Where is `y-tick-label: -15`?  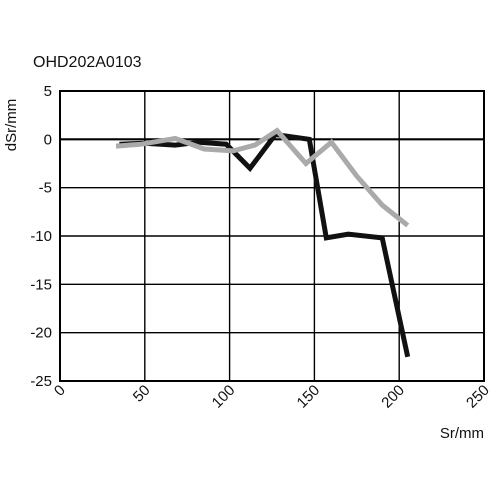
y-tick-label: -15 is located at coordinates (41, 284).